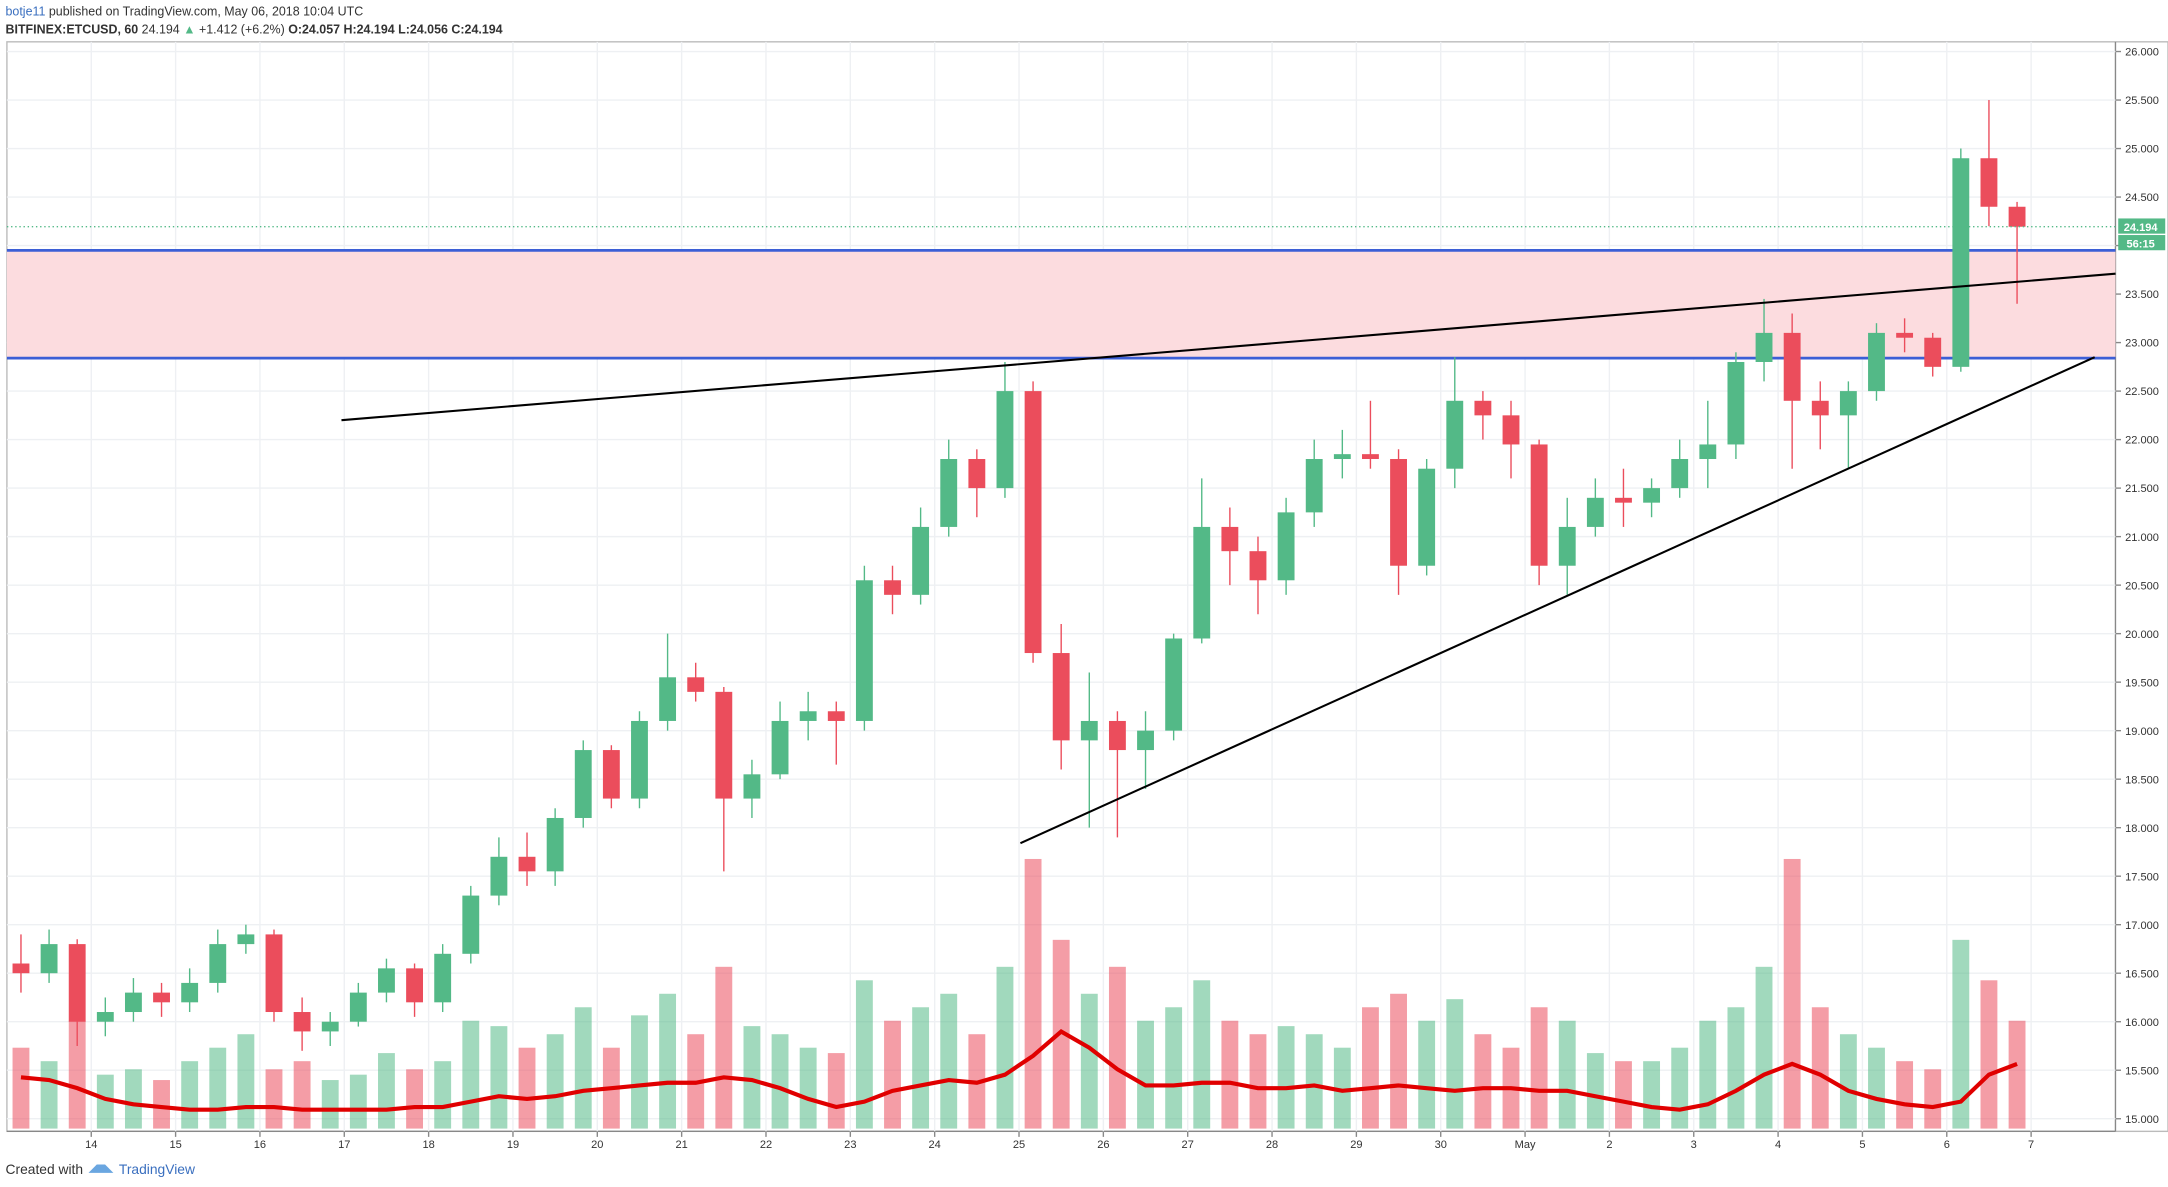  What do you see at coordinates (1694, 1145) in the screenshot?
I see `x-tick-label: 3` at bounding box center [1694, 1145].